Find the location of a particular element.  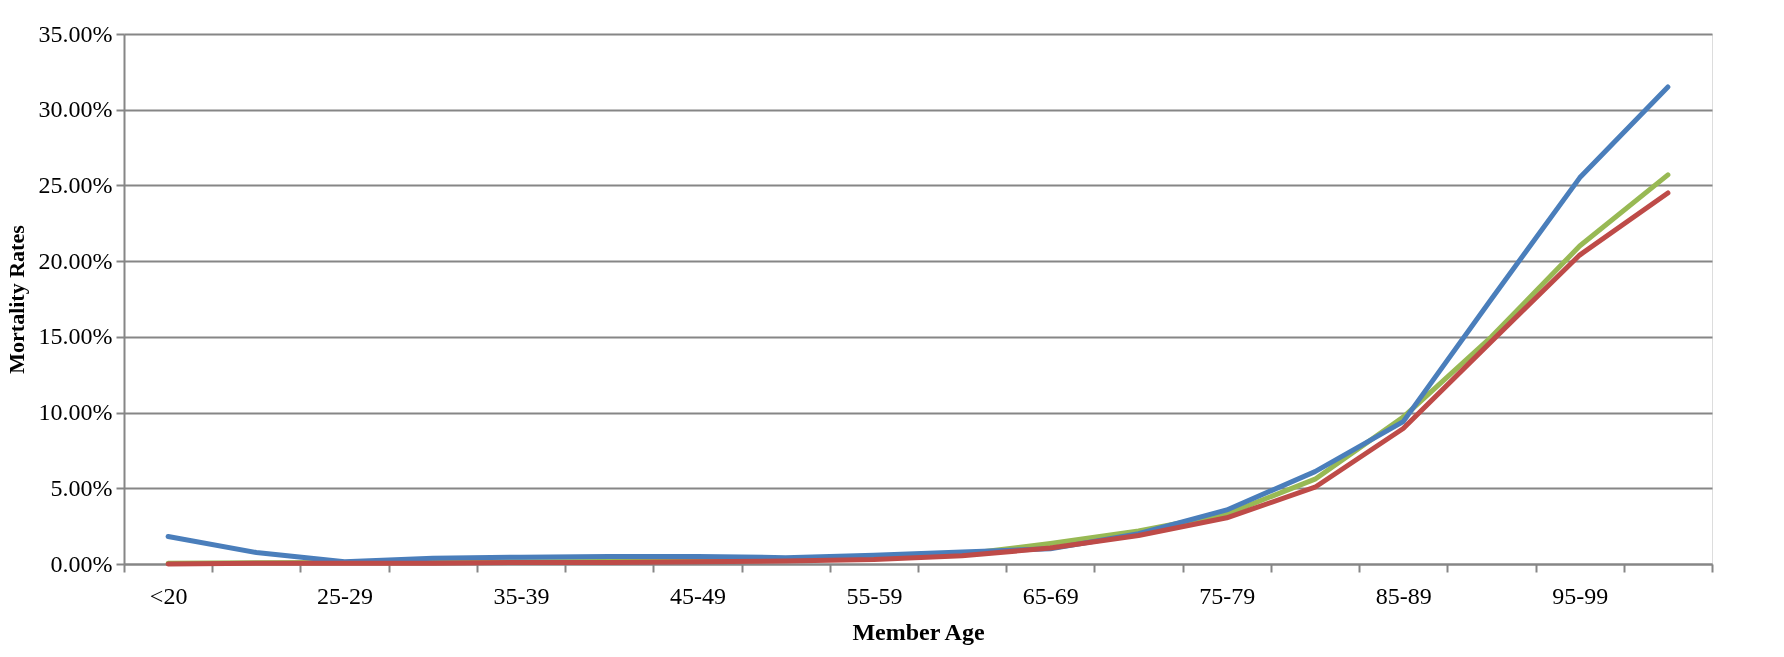

x-tick-label: 25-29 is located at coordinates (345, 595).